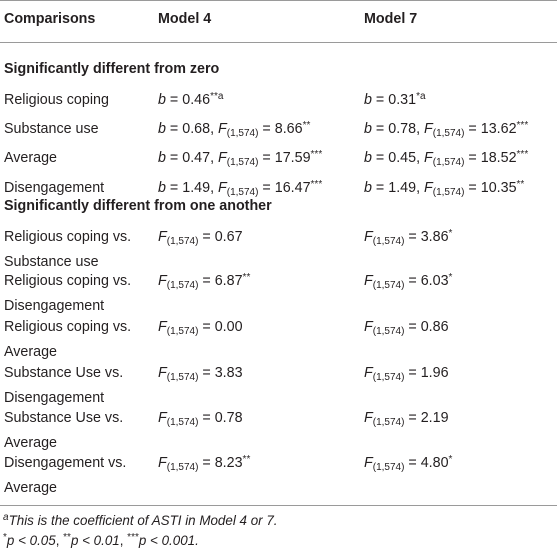 The height and width of the screenshot is (553, 557). What do you see at coordinates (228, 281) in the screenshot?
I see `f-value: 6.87` at bounding box center [228, 281].